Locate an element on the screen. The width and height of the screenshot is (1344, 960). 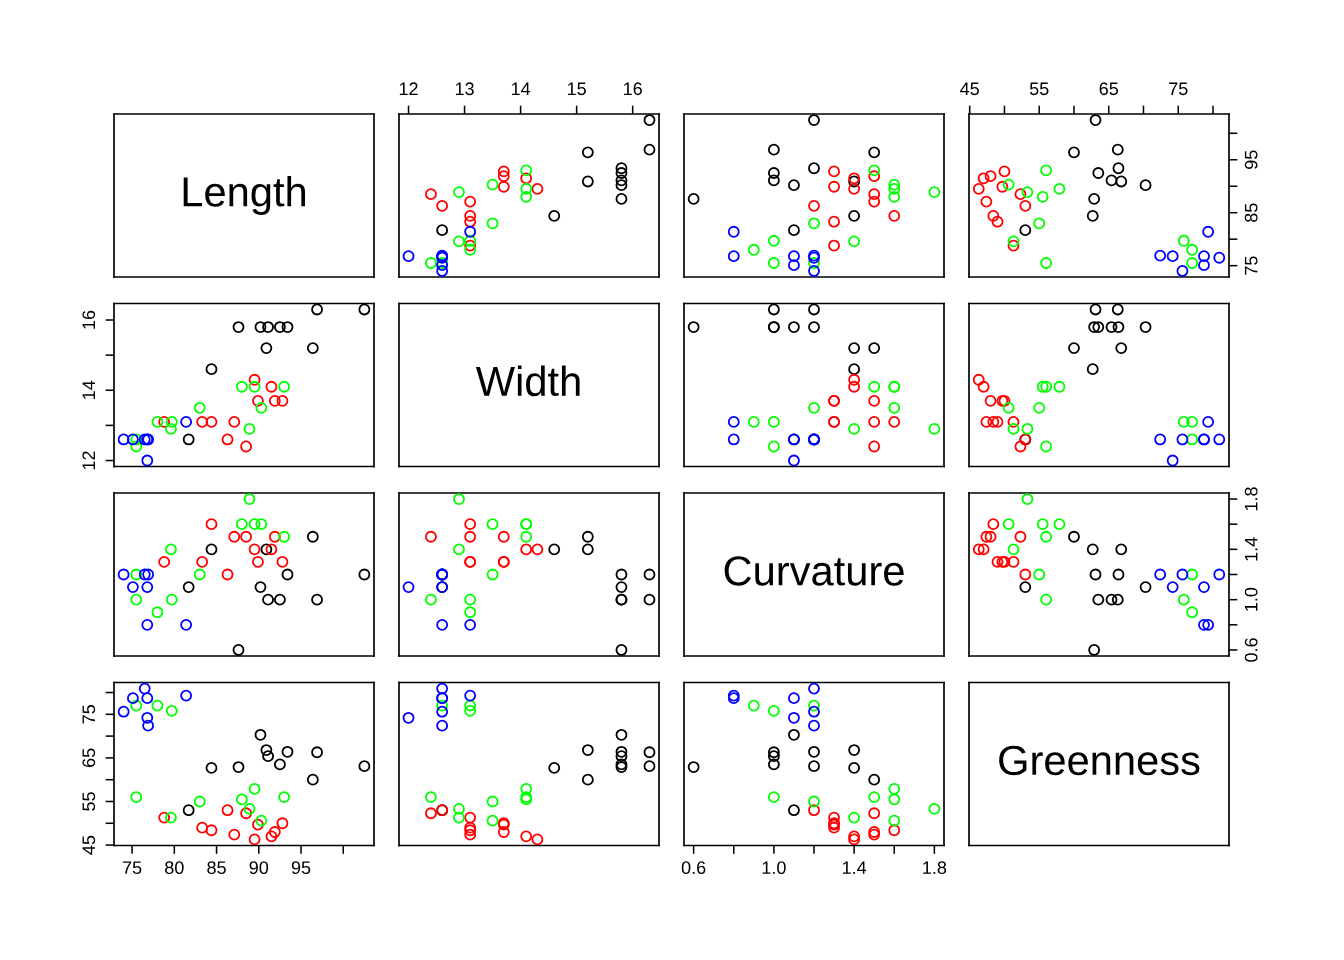
y-tick-label: 1.0 is located at coordinates (1251, 599).